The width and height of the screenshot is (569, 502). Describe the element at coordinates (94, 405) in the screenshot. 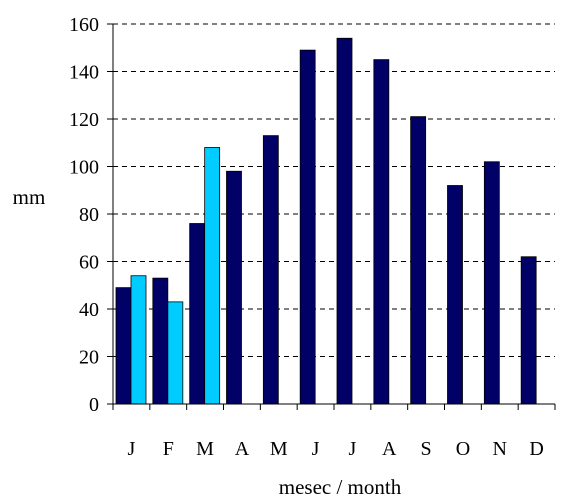

I see `y-tick-label: 0` at that location.